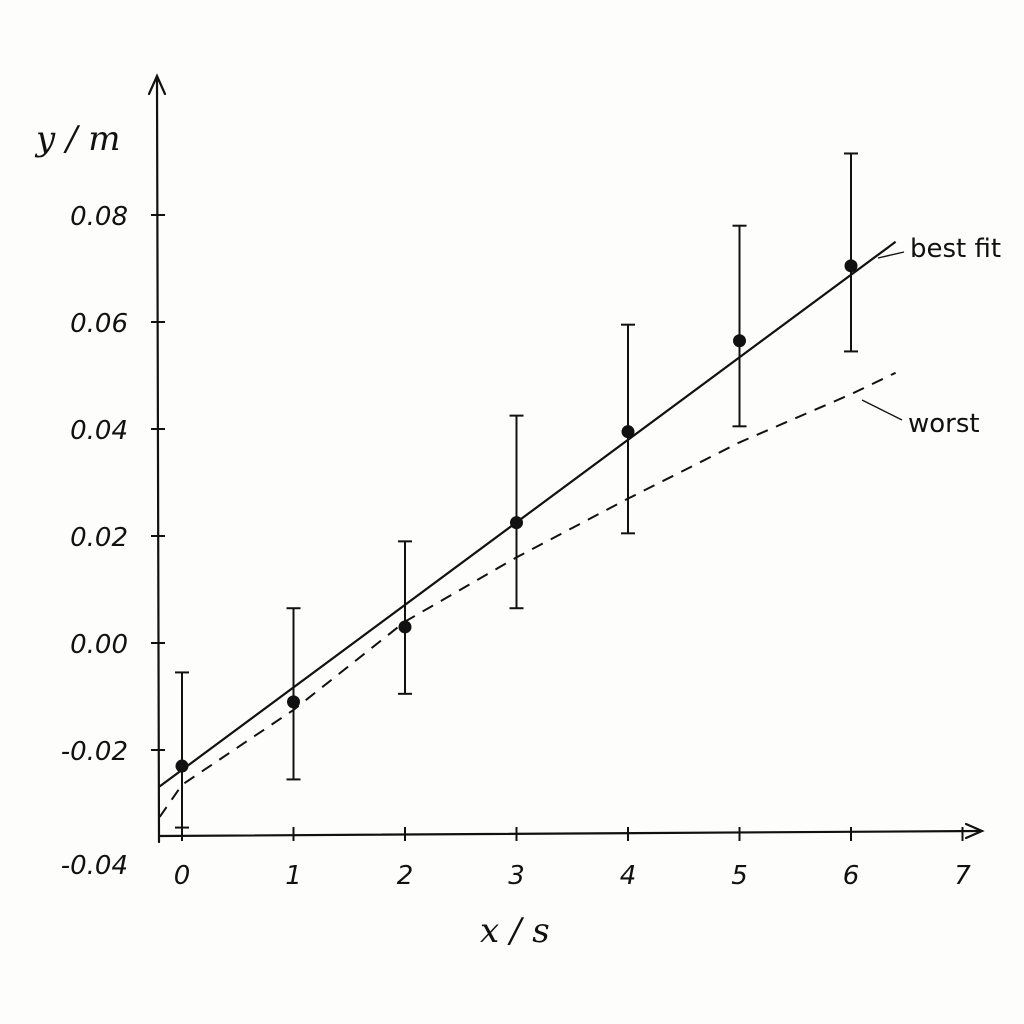  Describe the element at coordinates (739, 876) in the screenshot. I see `x-tick-label: 5` at that location.